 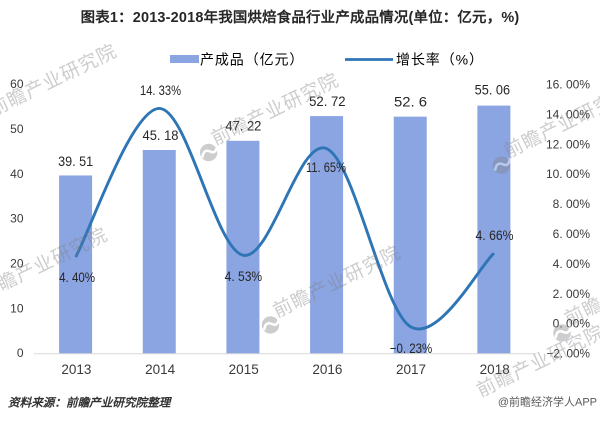 I want to click on svg-text: 55. 06, so click(x=493, y=89).